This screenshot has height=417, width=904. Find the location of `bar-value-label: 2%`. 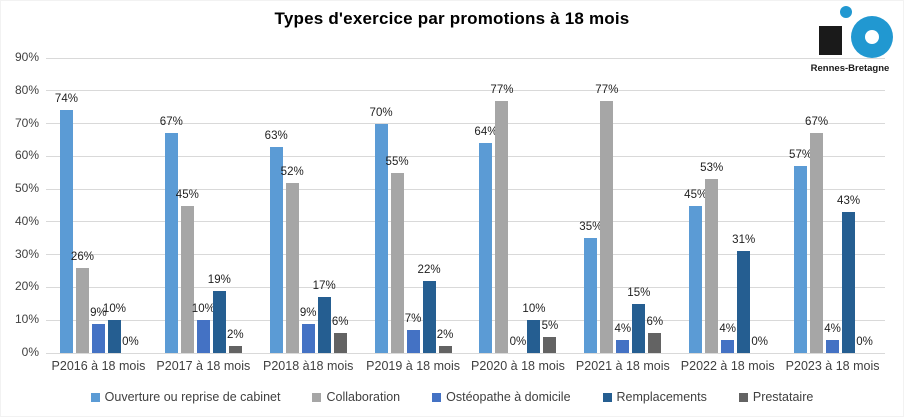

bar-value-label: 2% is located at coordinates (445, 335).